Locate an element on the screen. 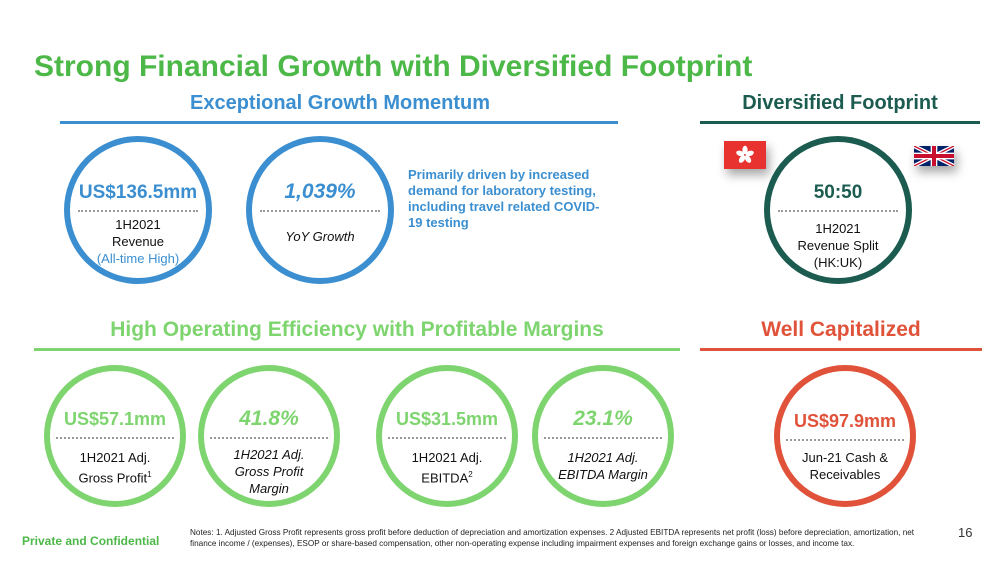 This screenshot has height=562, width=1000. union-jack-icon is located at coordinates (934, 156).